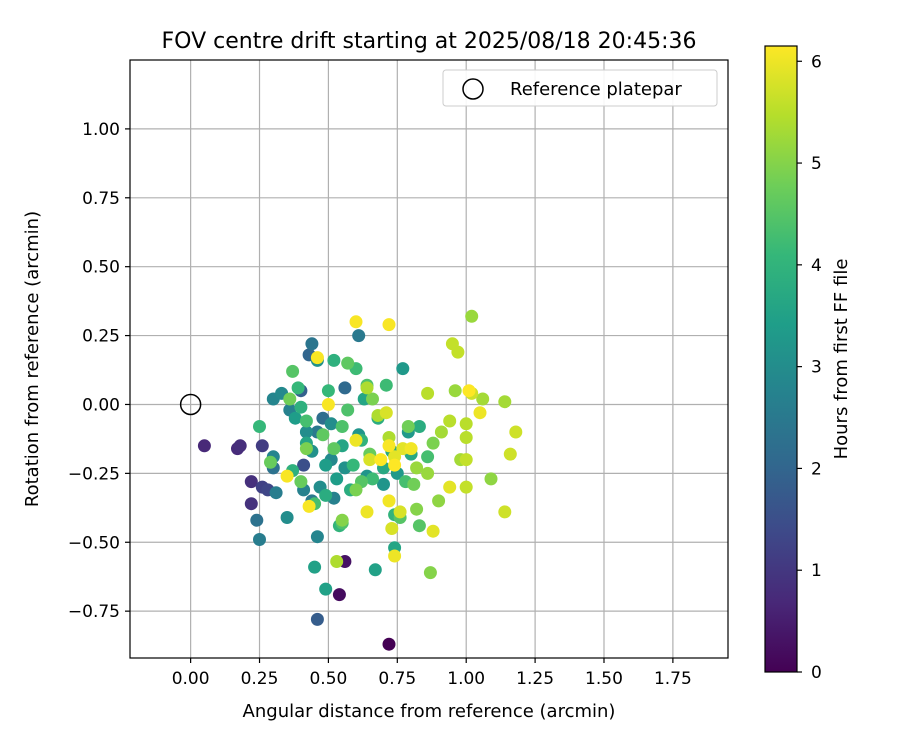 The image size is (900, 750). Describe the element at coordinates (94, 543) in the screenshot. I see `y-tick-label: −0.50` at that location.